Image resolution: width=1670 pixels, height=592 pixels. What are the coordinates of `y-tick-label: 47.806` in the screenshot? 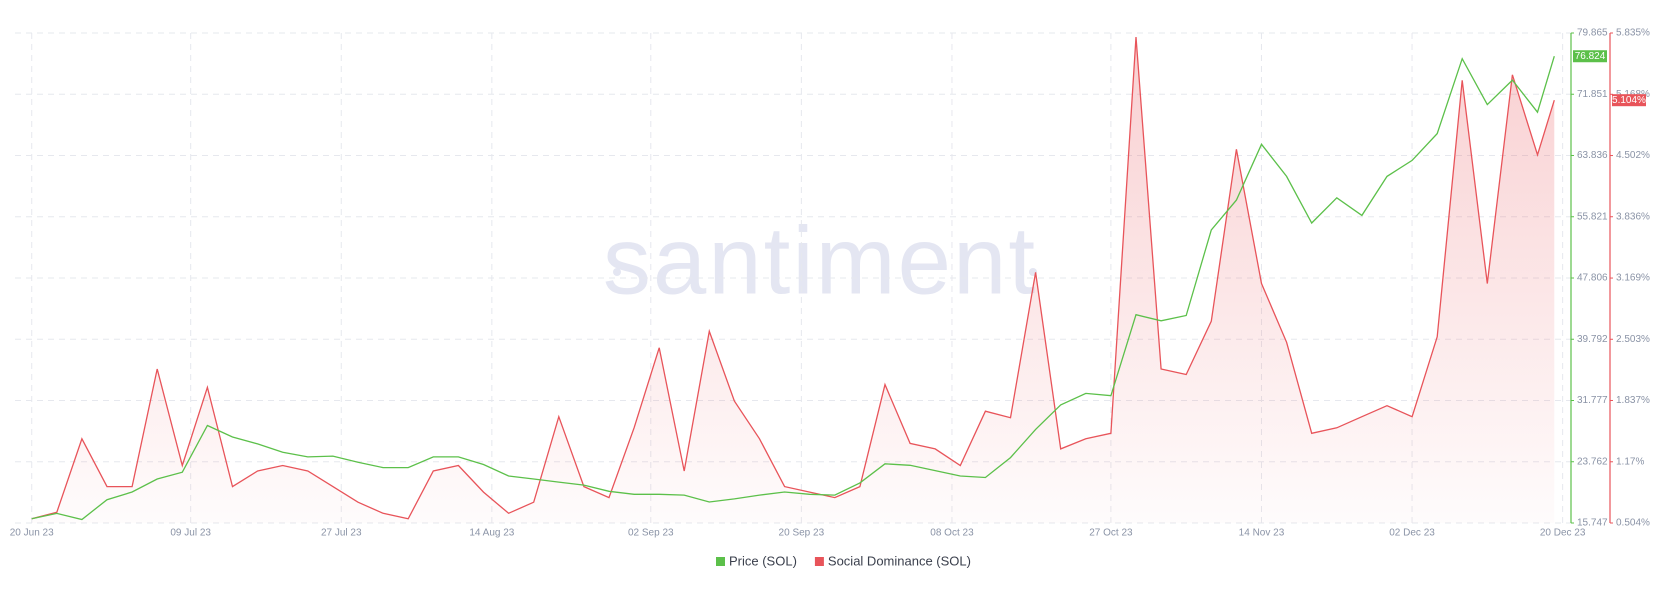 It's located at (1592, 278).